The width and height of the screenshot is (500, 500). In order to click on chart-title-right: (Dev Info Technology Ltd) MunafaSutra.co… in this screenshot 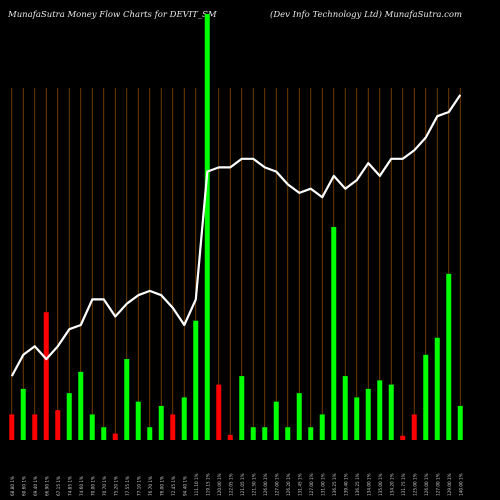, I will do `click(366, 15)`.